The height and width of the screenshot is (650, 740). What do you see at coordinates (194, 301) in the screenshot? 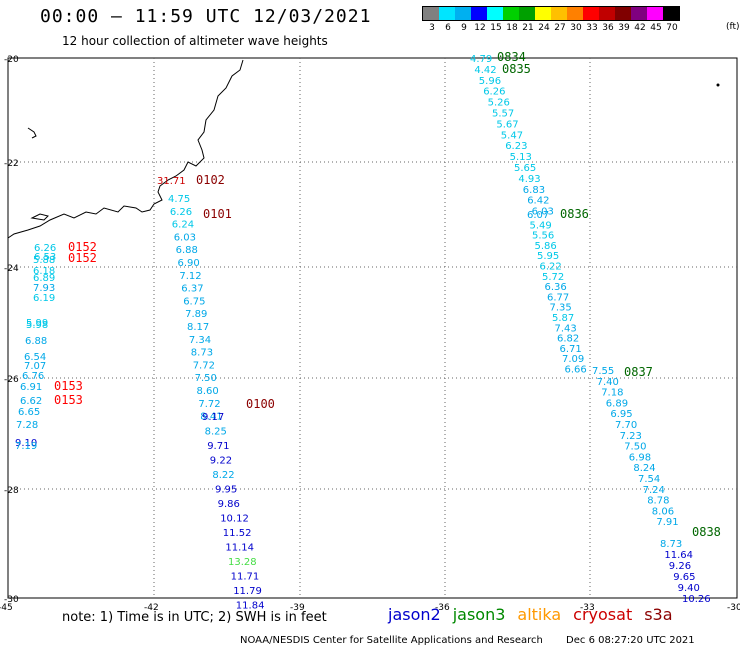
I see `wave-height-label: 6.75` at bounding box center [194, 301].